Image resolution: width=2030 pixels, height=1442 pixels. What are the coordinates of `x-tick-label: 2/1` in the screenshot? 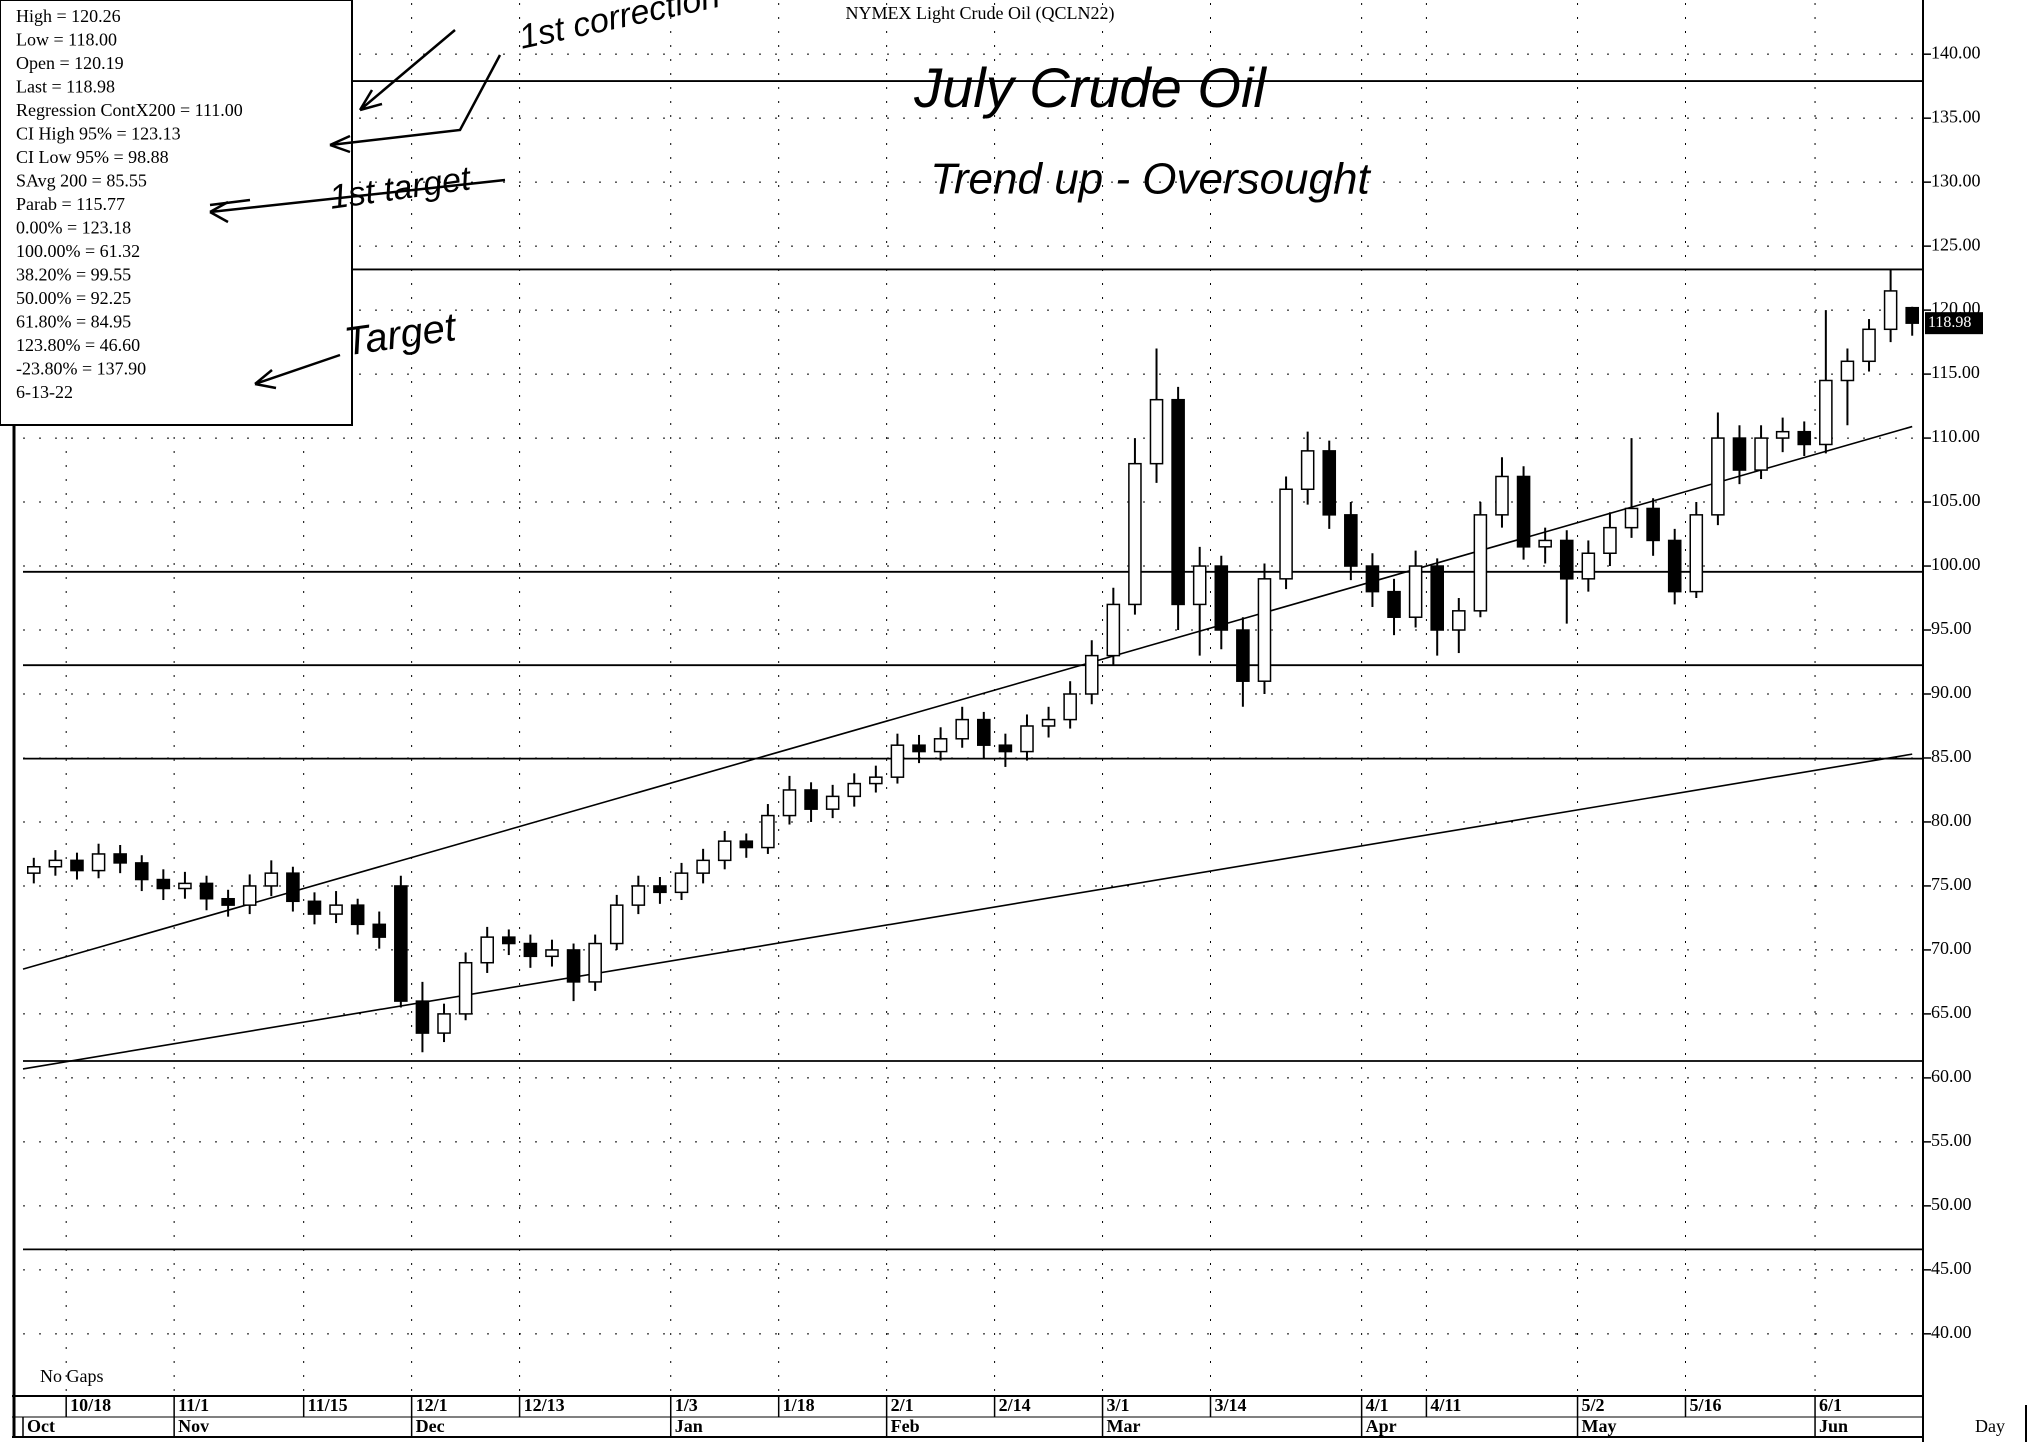 It's located at (902, 1405).